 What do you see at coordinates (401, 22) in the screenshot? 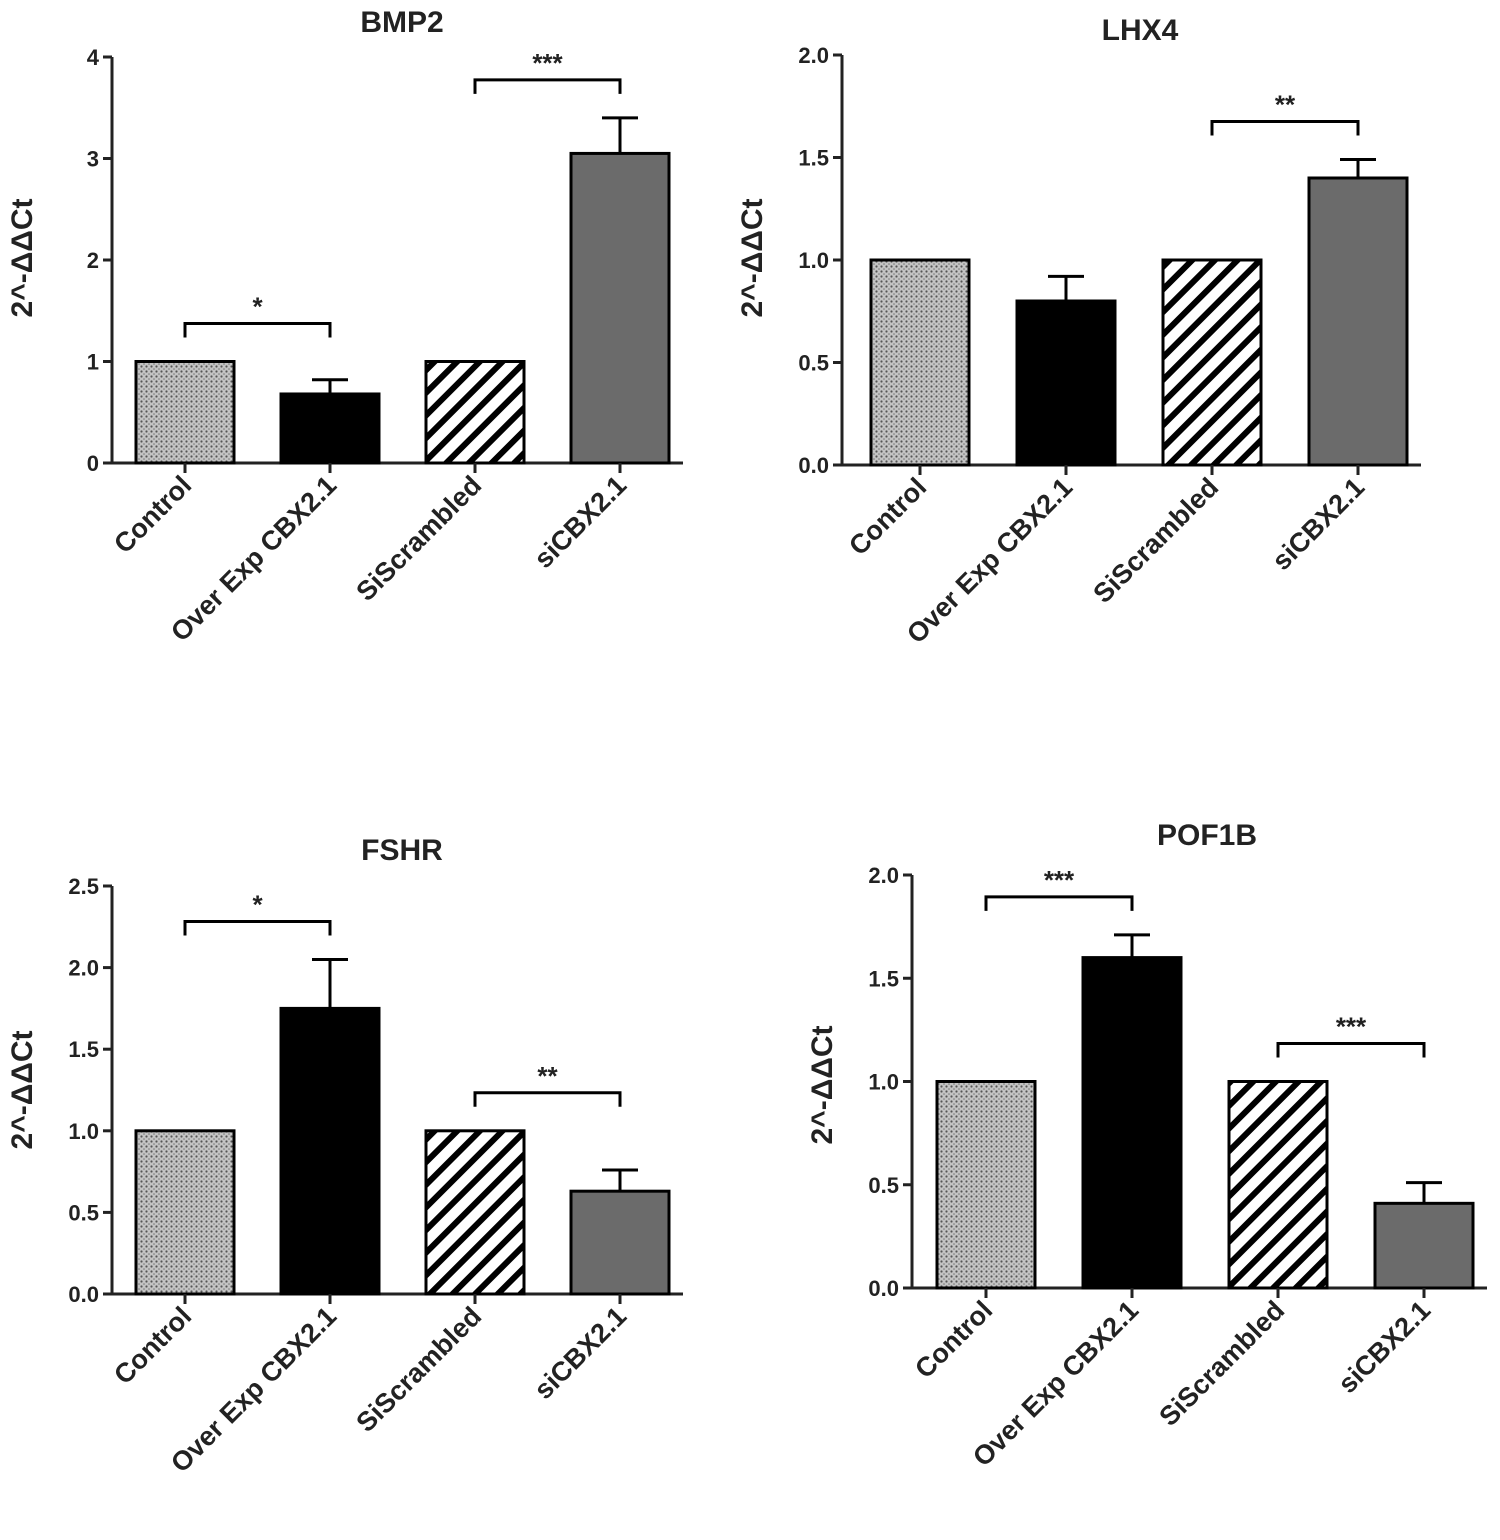
I see `chart-title: BMP2` at bounding box center [401, 22].